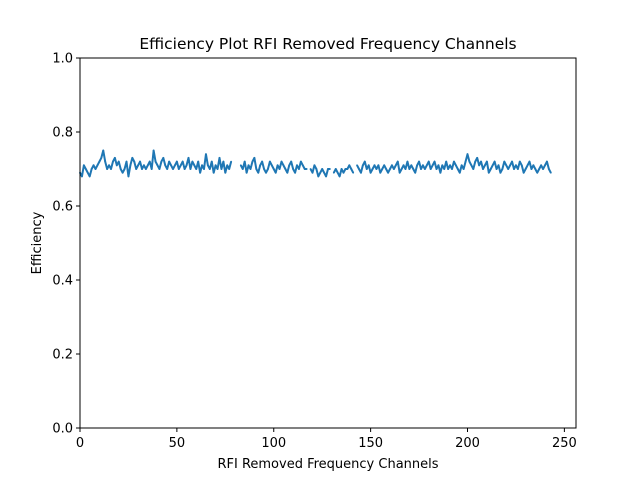  Describe the element at coordinates (564, 443) in the screenshot. I see `x-tick-label: 250` at that location.